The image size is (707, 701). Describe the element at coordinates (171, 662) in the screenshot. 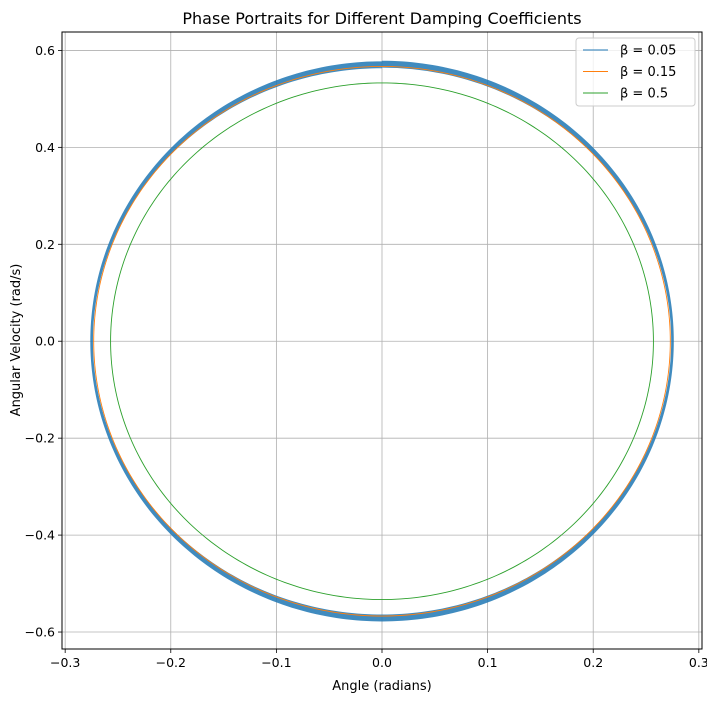

I see `x-tick-label: −0.2` at that location.